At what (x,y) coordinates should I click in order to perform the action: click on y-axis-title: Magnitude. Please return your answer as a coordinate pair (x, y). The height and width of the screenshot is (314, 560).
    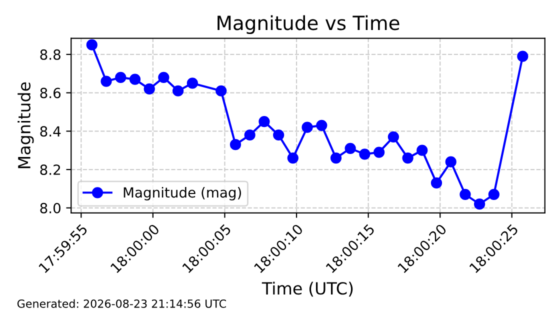
    Looking at the image, I should click on (26, 125).